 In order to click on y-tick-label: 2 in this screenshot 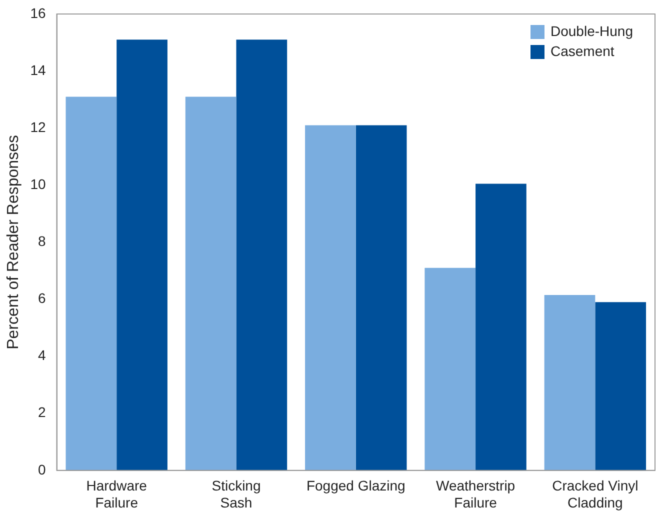, I will do `click(42, 412)`.